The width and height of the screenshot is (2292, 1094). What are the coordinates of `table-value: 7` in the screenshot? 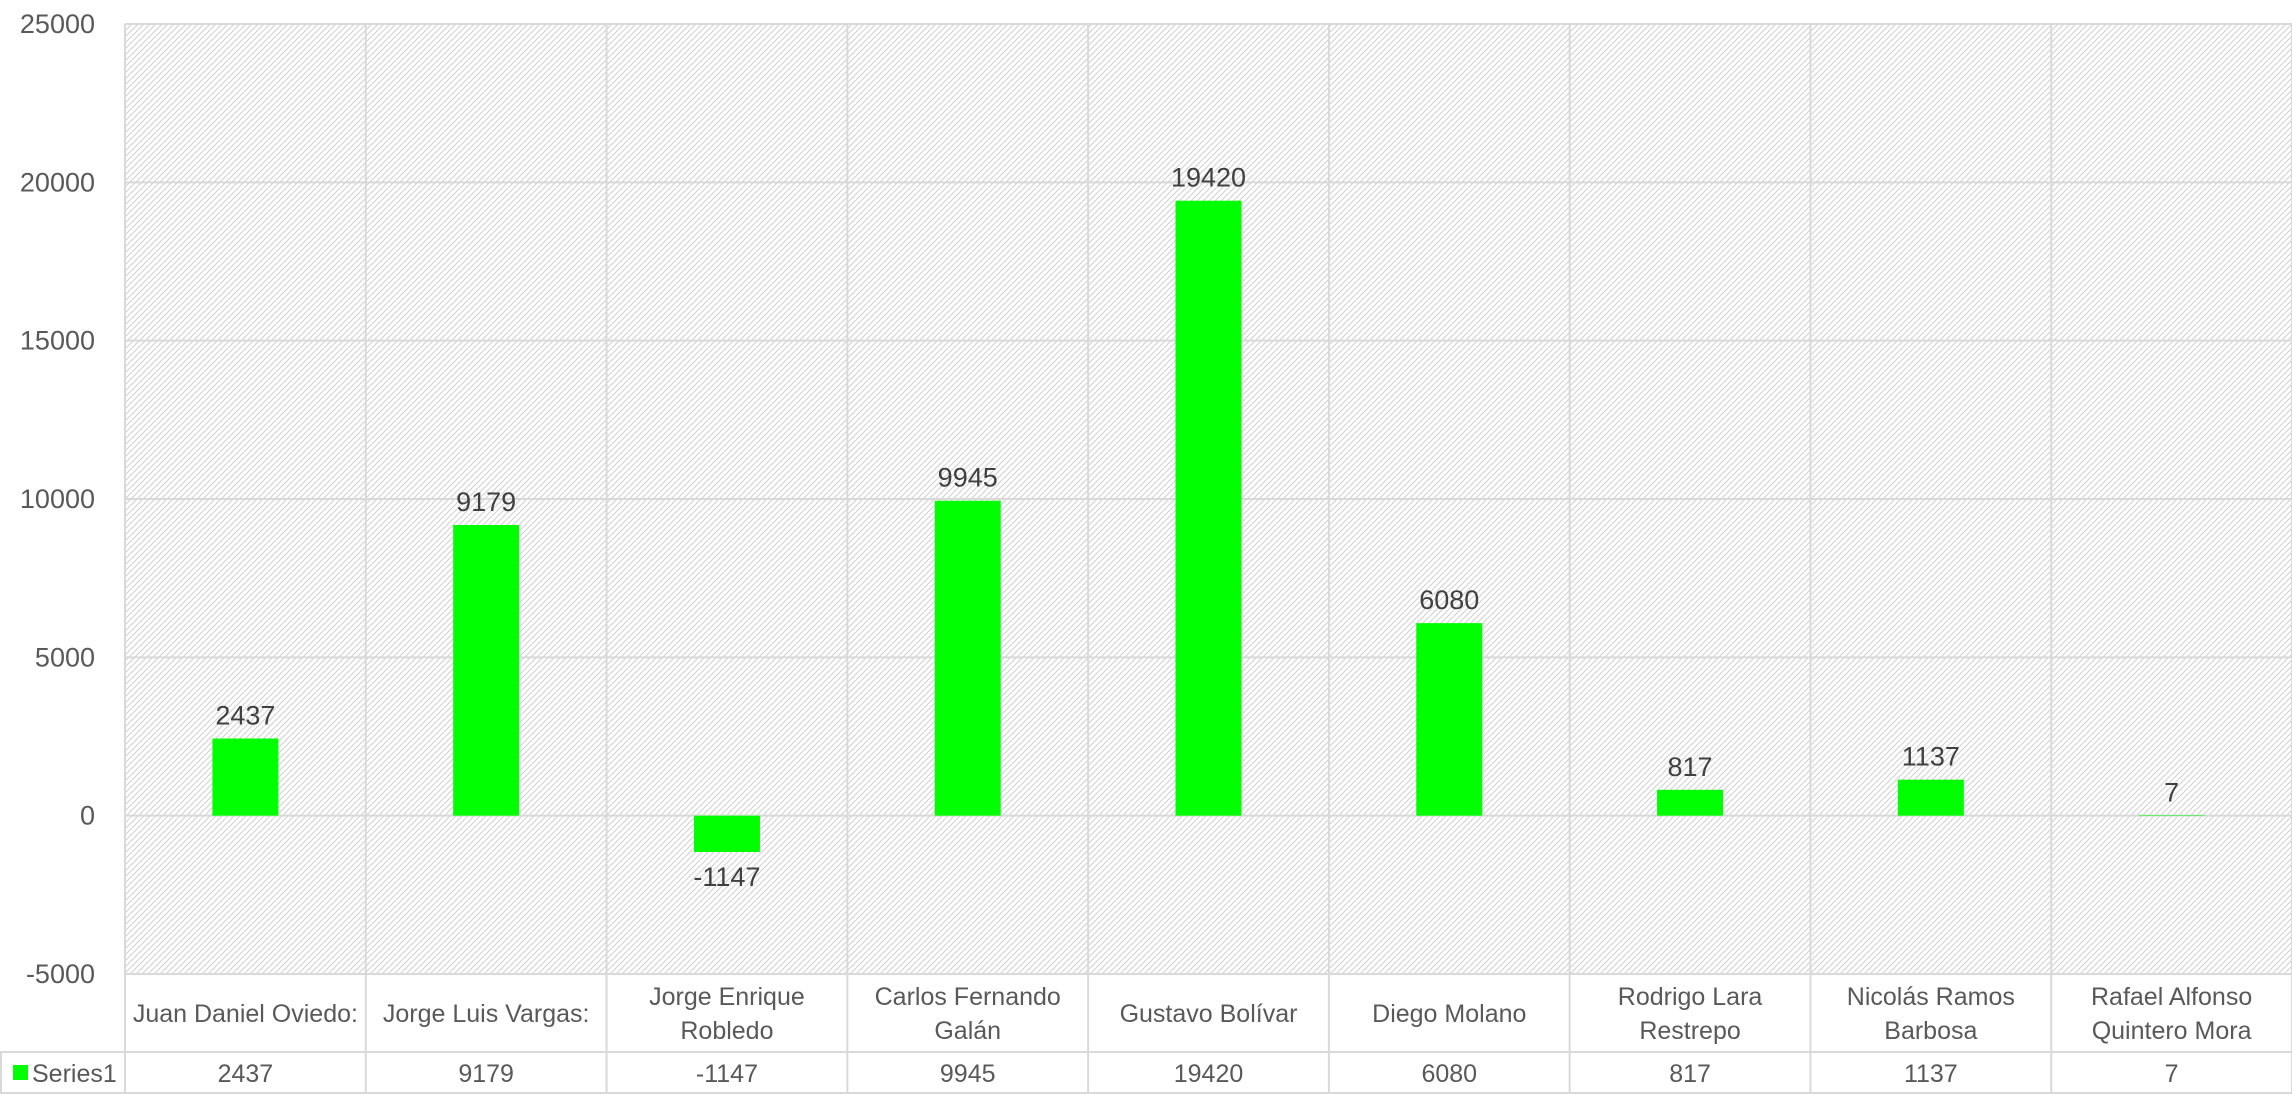 It's located at (2172, 1074).